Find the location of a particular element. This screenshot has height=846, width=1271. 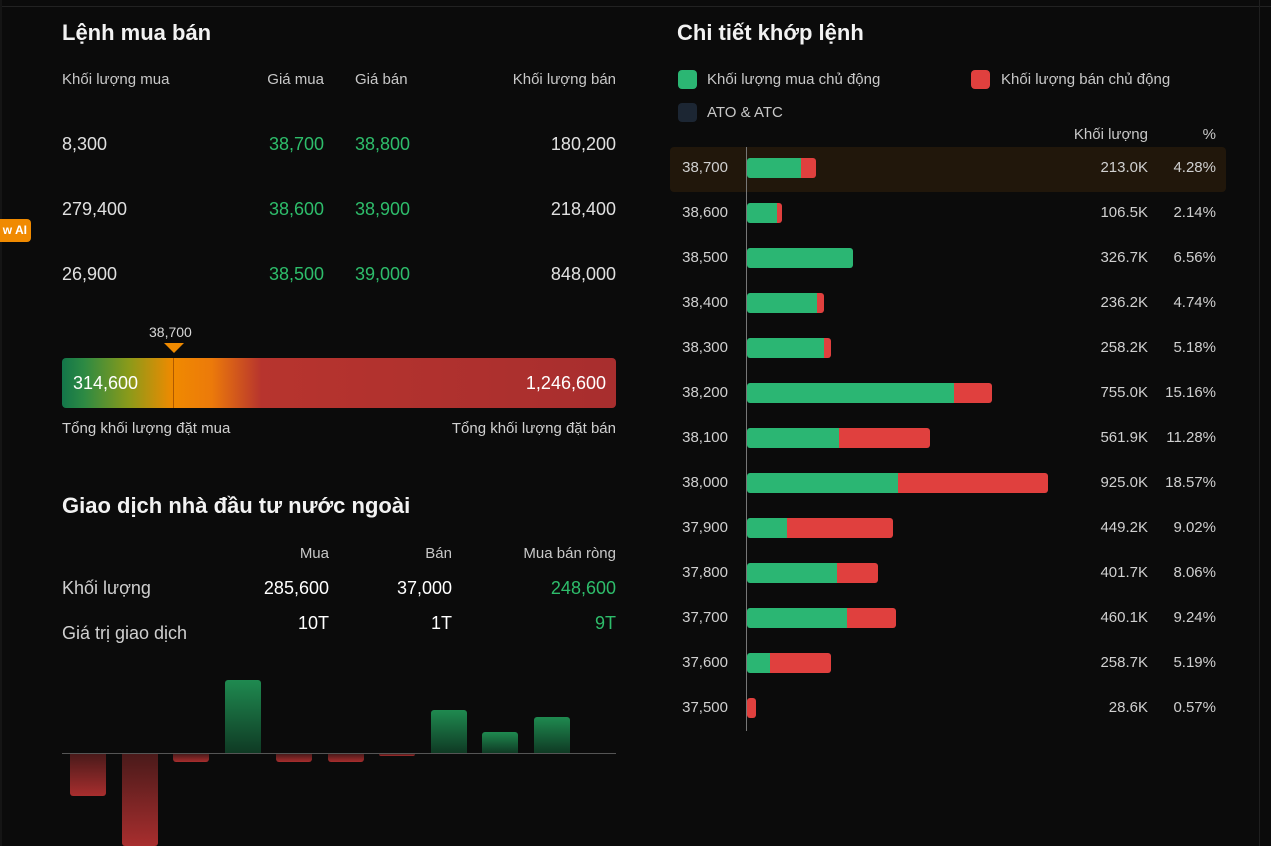

matched-price: 37,500 is located at coordinates (705, 707).